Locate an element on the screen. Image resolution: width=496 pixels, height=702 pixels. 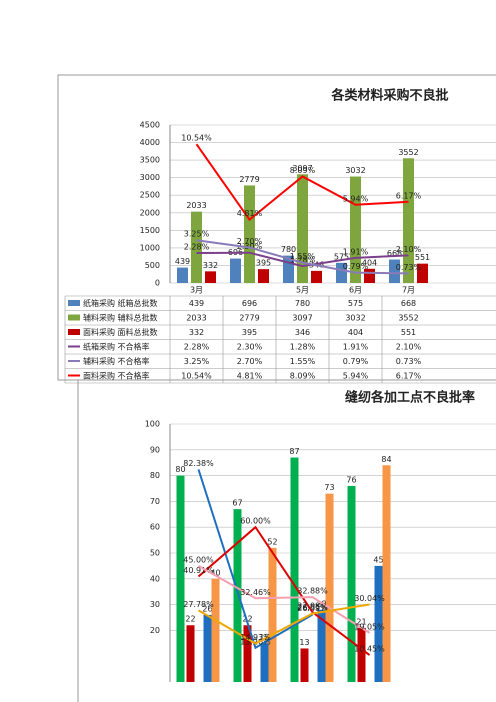
data-label: 10.54% is located at coordinates (196, 138).